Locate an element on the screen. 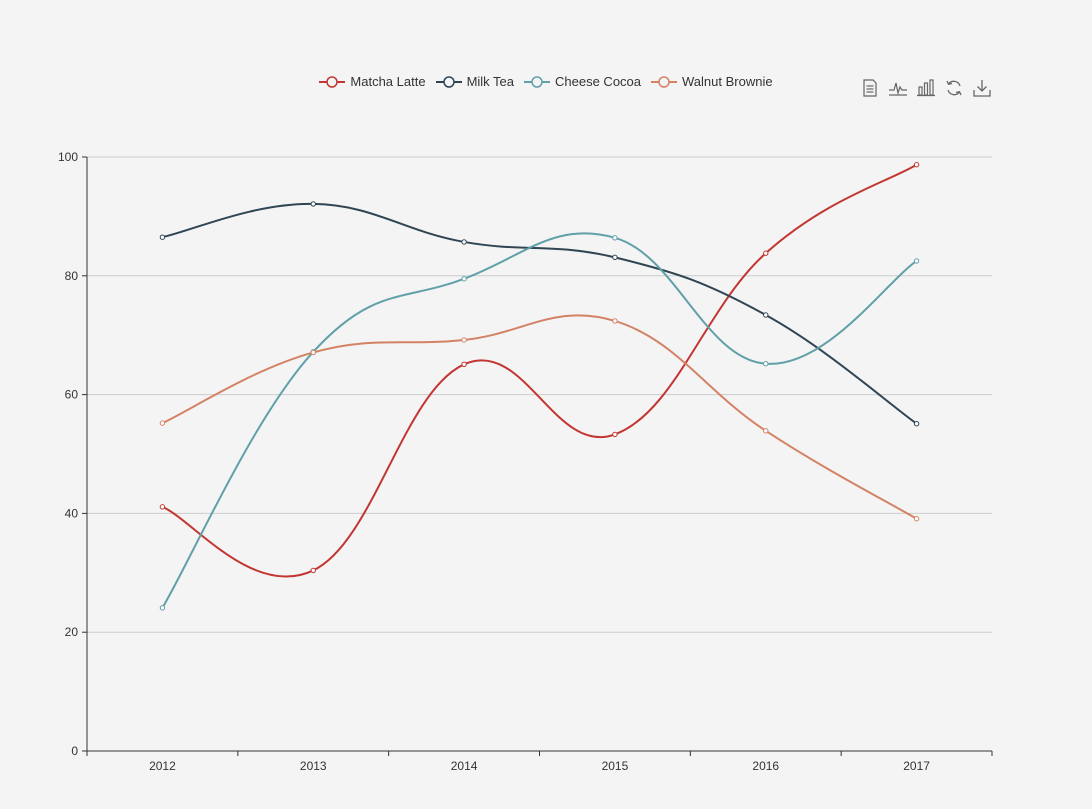 The image size is (1092, 809). x-tick-label: 2016 is located at coordinates (765, 766).